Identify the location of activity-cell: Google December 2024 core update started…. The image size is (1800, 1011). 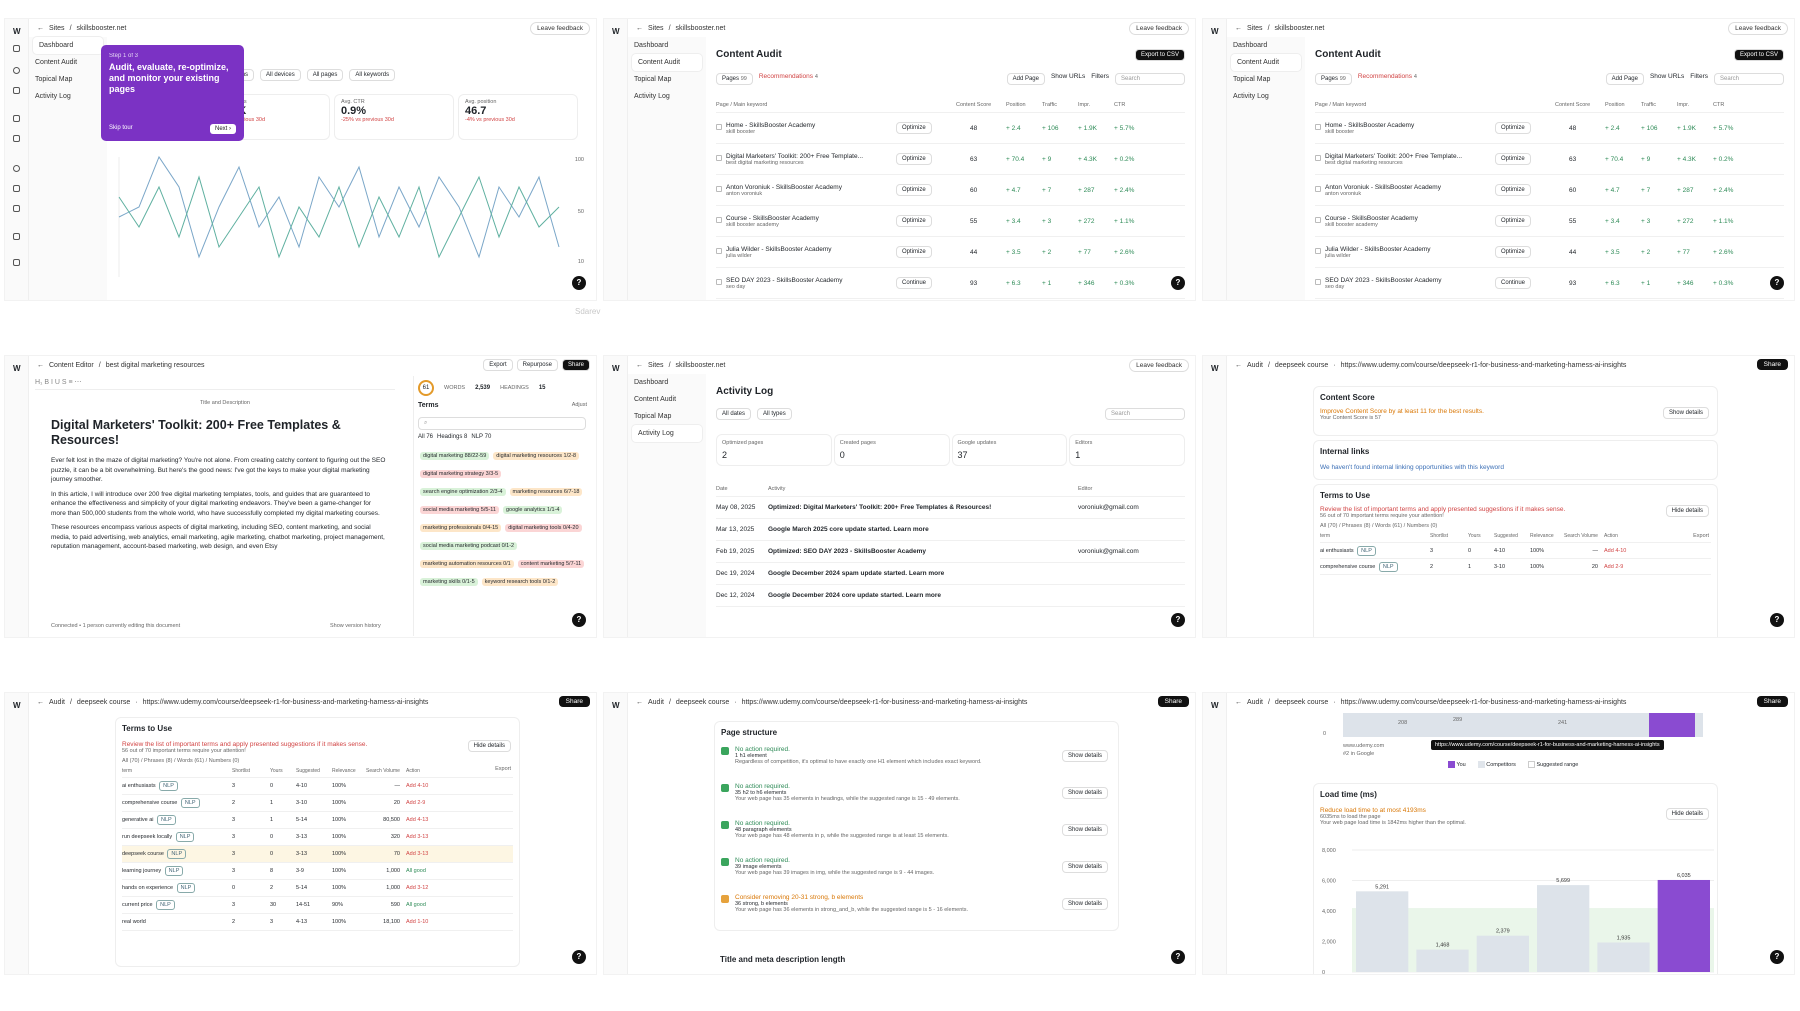
(855, 595).